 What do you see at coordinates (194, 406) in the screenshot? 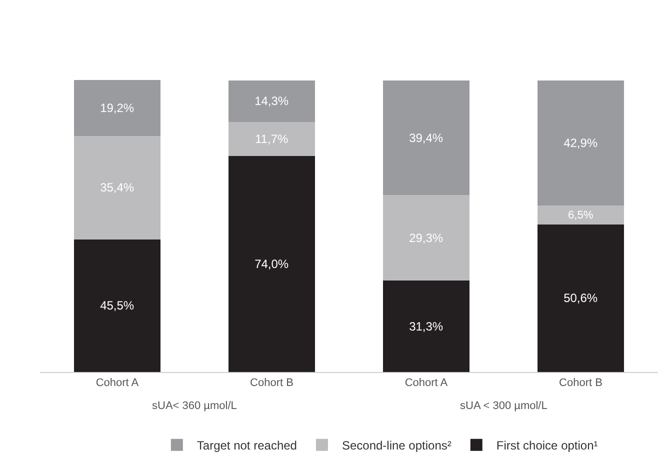
I see `text: sUA< 360 µmol/L` at bounding box center [194, 406].